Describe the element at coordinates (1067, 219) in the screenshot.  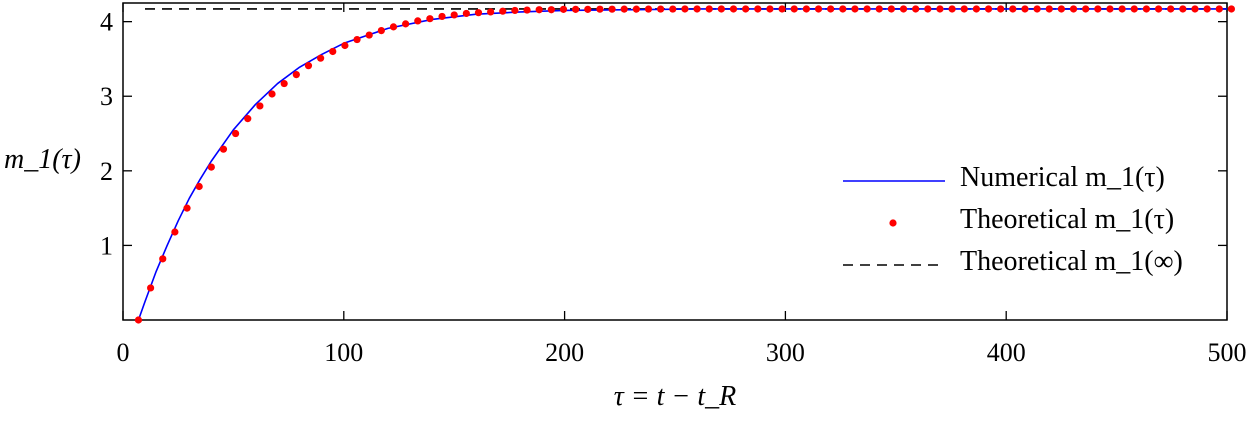
I see `legend-label-theoretical: Theoretical m_1(τ)` at that location.